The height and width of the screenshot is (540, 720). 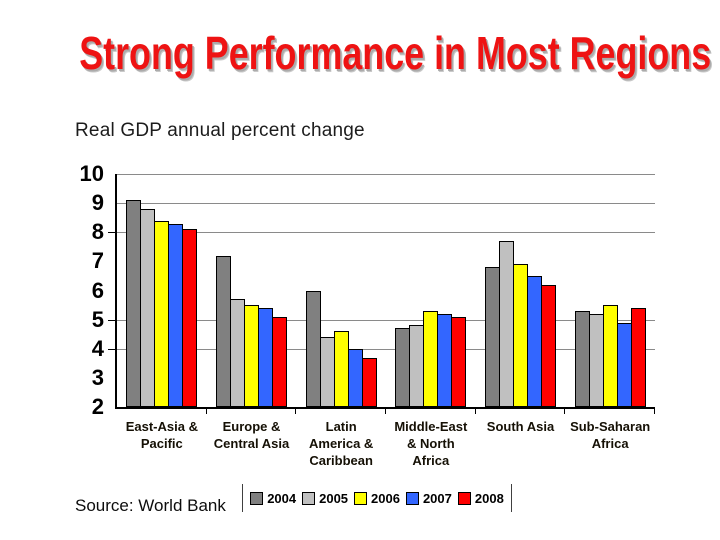 I want to click on y-tick-label-7: 7, so click(x=97, y=261).